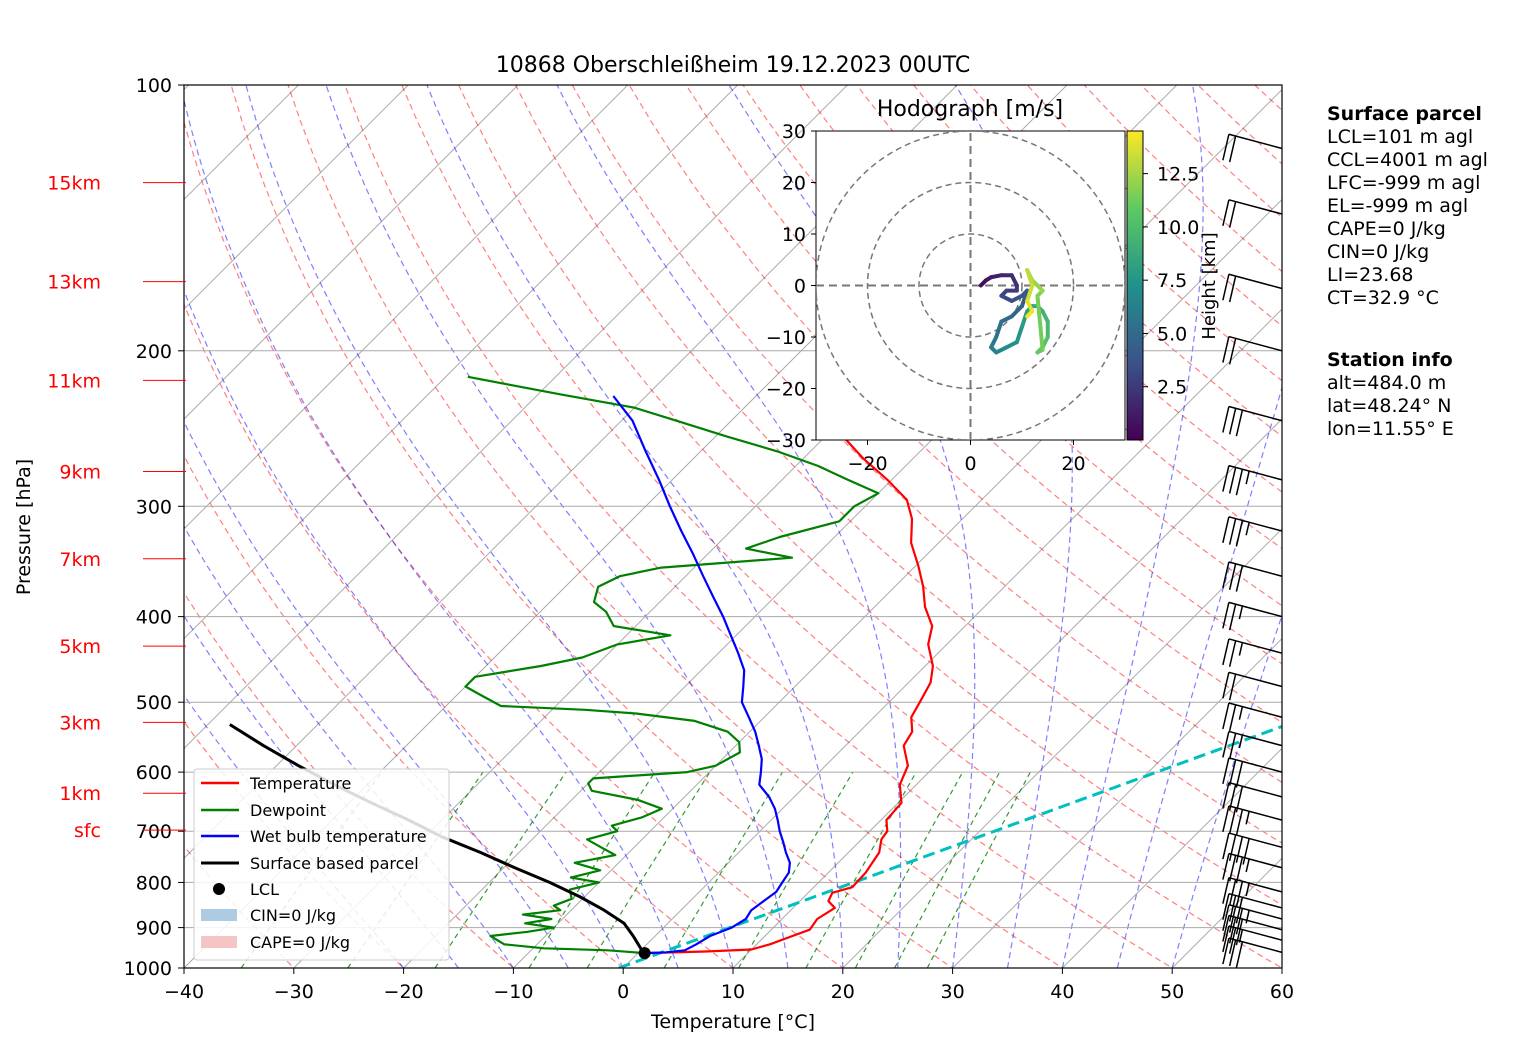 This screenshot has height=1054, width=1517. What do you see at coordinates (701, 675) in the screenshot?
I see `wet-bulb-line` at bounding box center [701, 675].